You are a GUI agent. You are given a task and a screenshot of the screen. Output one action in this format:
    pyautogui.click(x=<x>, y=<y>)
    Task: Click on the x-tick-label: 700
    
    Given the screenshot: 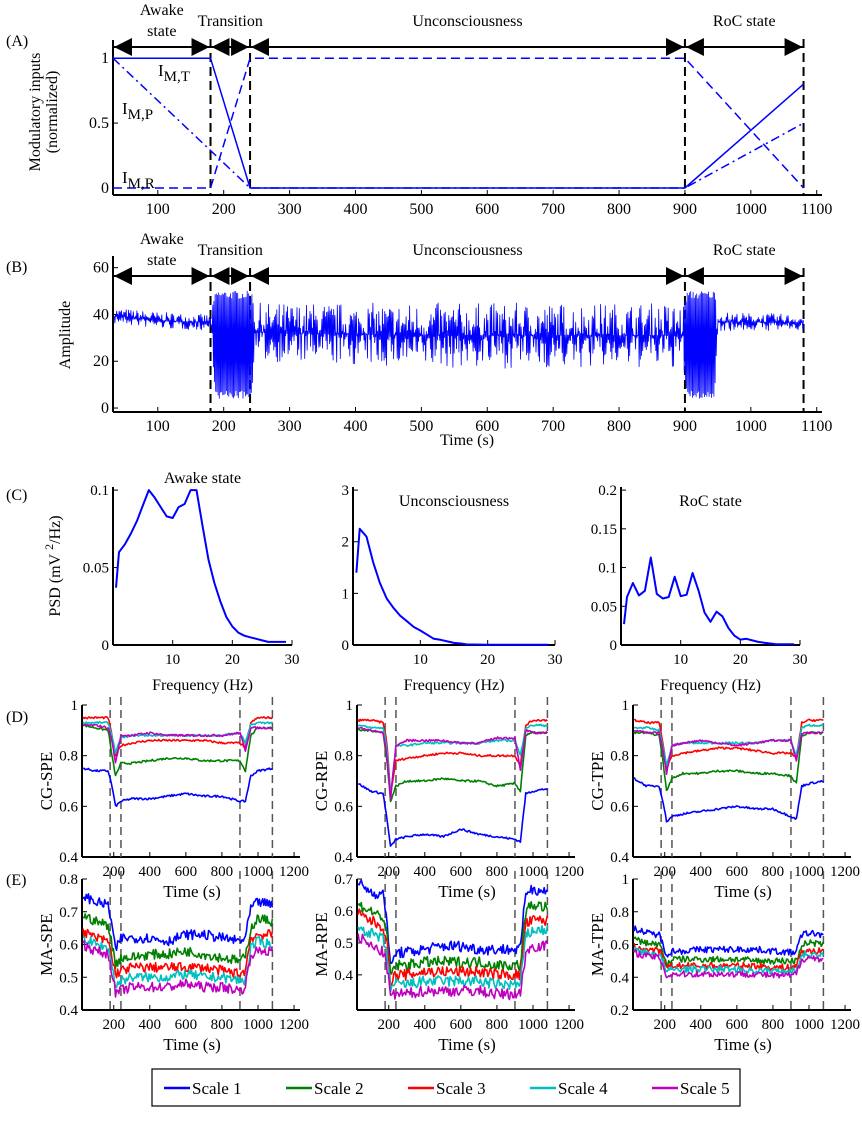 What is the action you would take?
    pyautogui.click(x=553, y=209)
    